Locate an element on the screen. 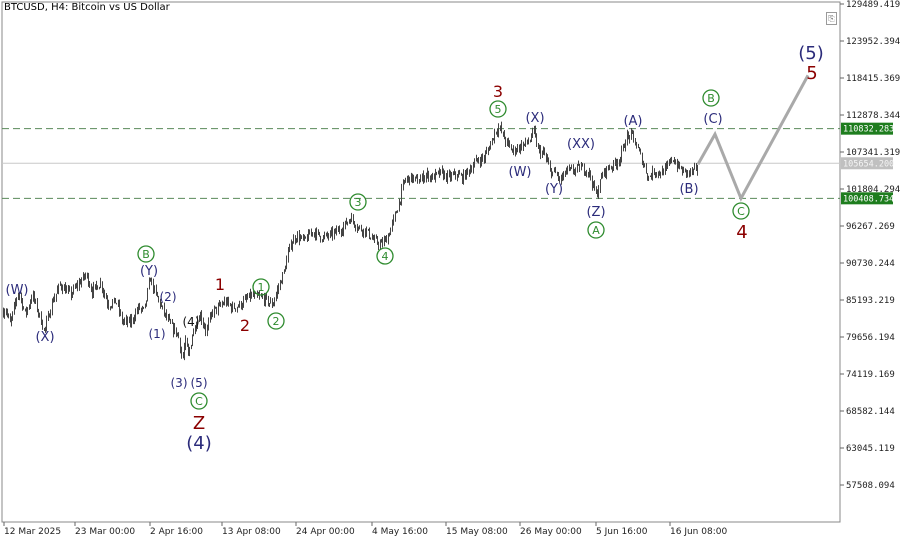 This screenshot has height=538, width=900. circled-wave-label: 1 is located at coordinates (261, 287).